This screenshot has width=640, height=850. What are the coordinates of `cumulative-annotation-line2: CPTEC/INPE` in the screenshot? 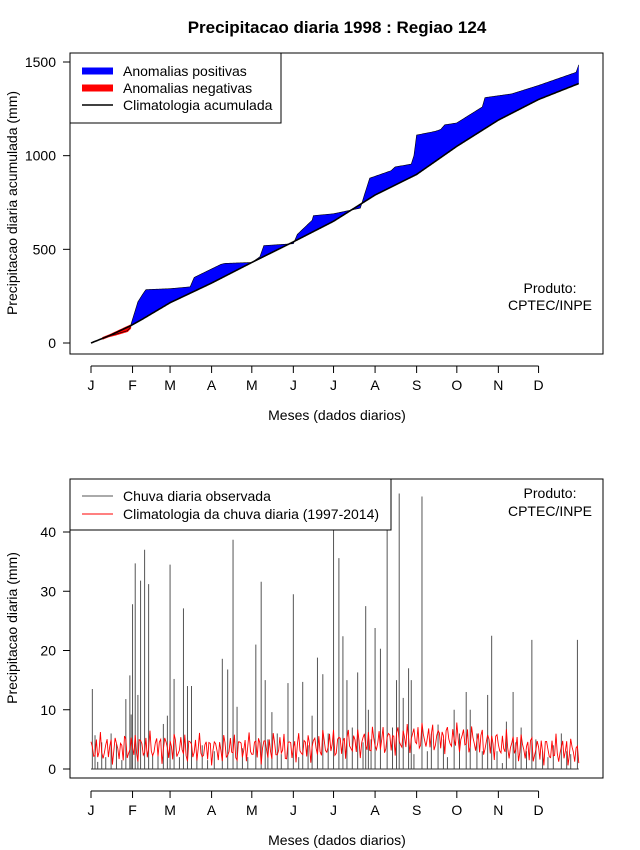 It's located at (550, 305).